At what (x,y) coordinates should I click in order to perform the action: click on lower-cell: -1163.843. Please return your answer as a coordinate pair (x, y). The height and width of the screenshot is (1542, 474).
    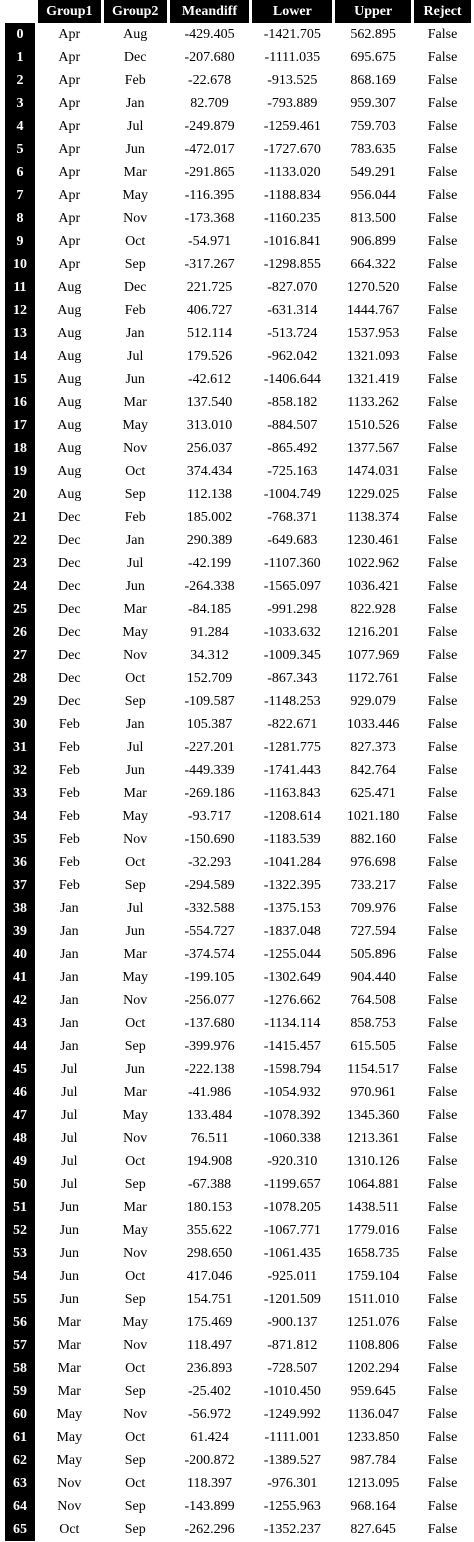
    Looking at the image, I should click on (292, 793).